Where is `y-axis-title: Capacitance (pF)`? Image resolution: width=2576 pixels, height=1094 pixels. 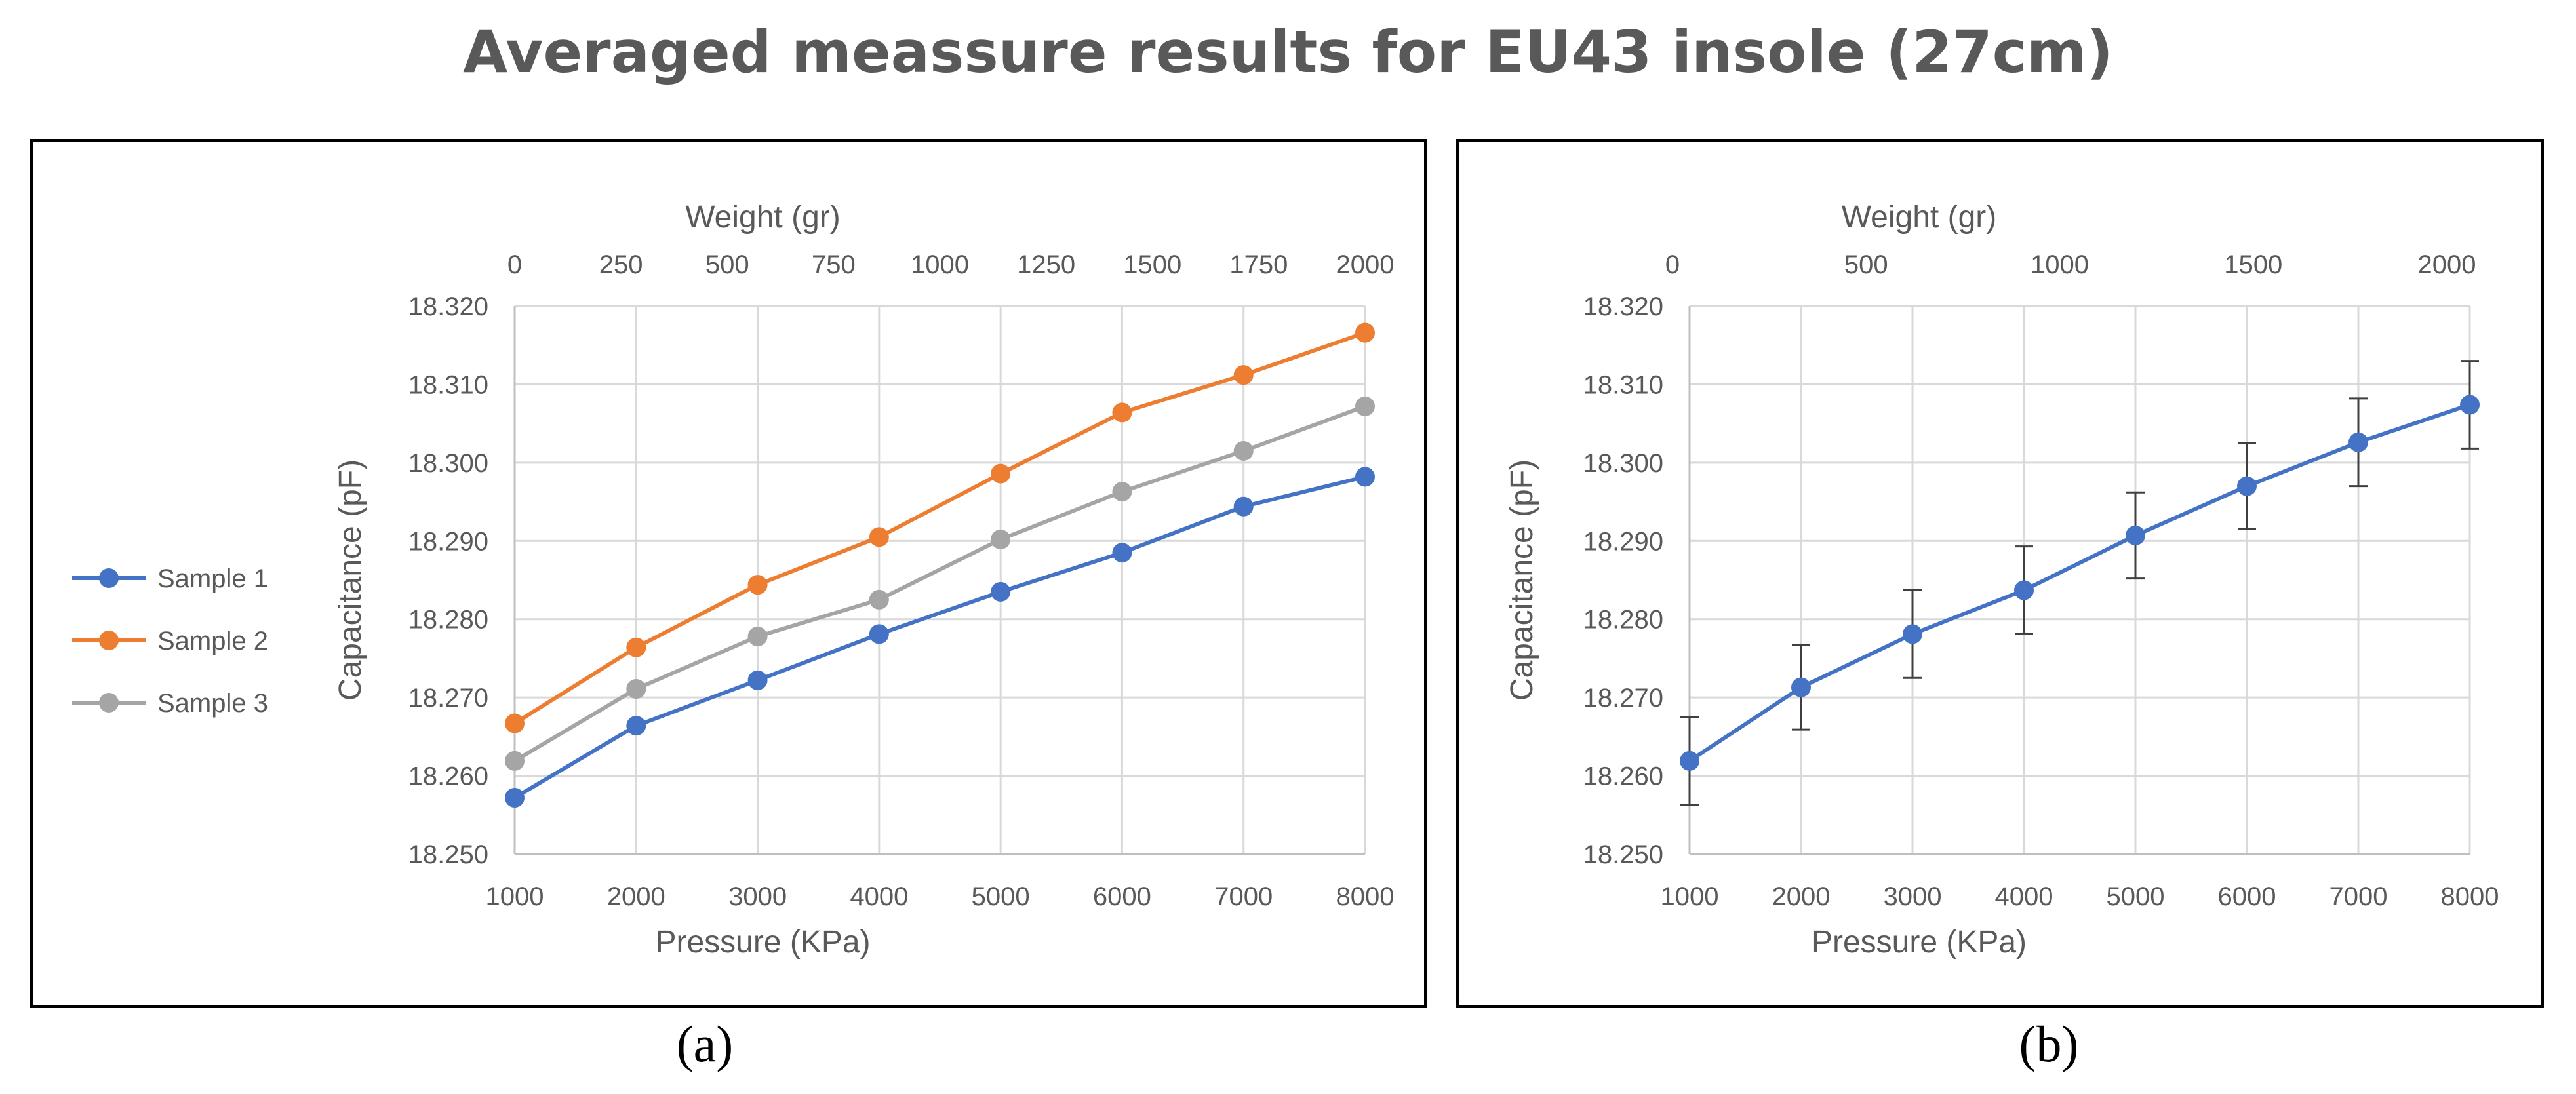
y-axis-title: Capacitance (pF) is located at coordinates (350, 580).